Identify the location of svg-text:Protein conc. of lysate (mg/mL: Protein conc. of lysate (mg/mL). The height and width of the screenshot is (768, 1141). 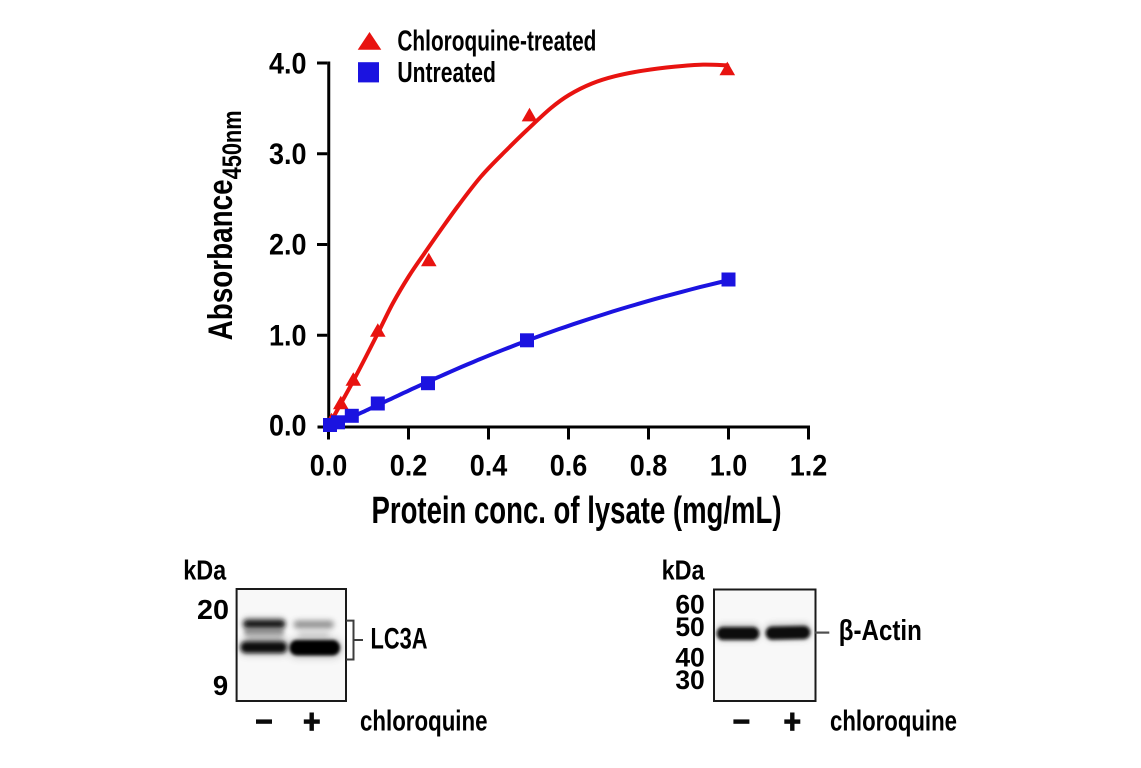
(577, 510).